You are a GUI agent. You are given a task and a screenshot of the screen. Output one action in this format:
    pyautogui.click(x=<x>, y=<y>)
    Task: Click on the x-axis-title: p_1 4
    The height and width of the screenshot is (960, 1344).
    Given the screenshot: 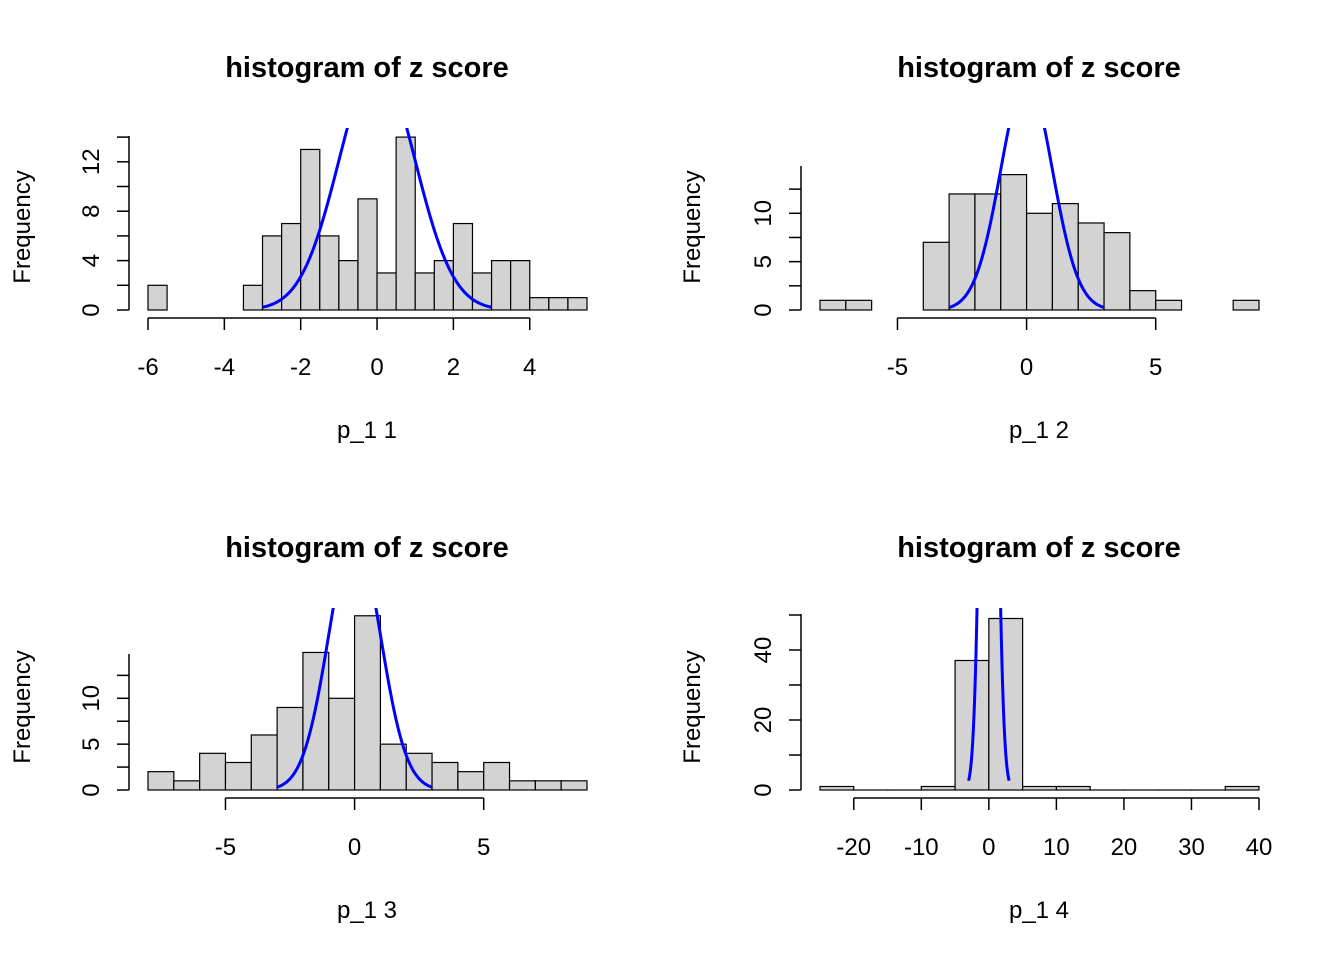 What is the action you would take?
    pyautogui.click(x=1039, y=910)
    